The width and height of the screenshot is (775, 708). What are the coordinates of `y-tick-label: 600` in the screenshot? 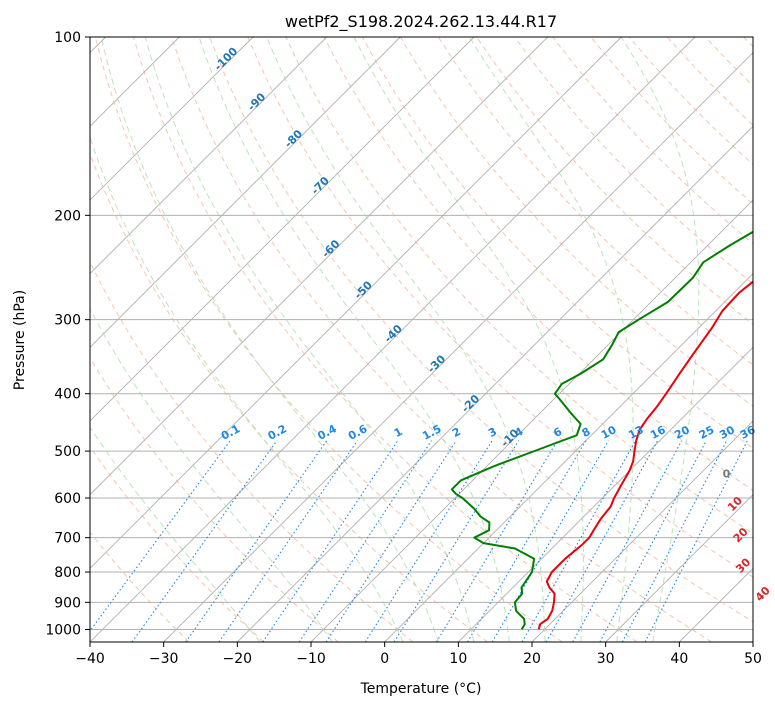 It's located at (67, 499).